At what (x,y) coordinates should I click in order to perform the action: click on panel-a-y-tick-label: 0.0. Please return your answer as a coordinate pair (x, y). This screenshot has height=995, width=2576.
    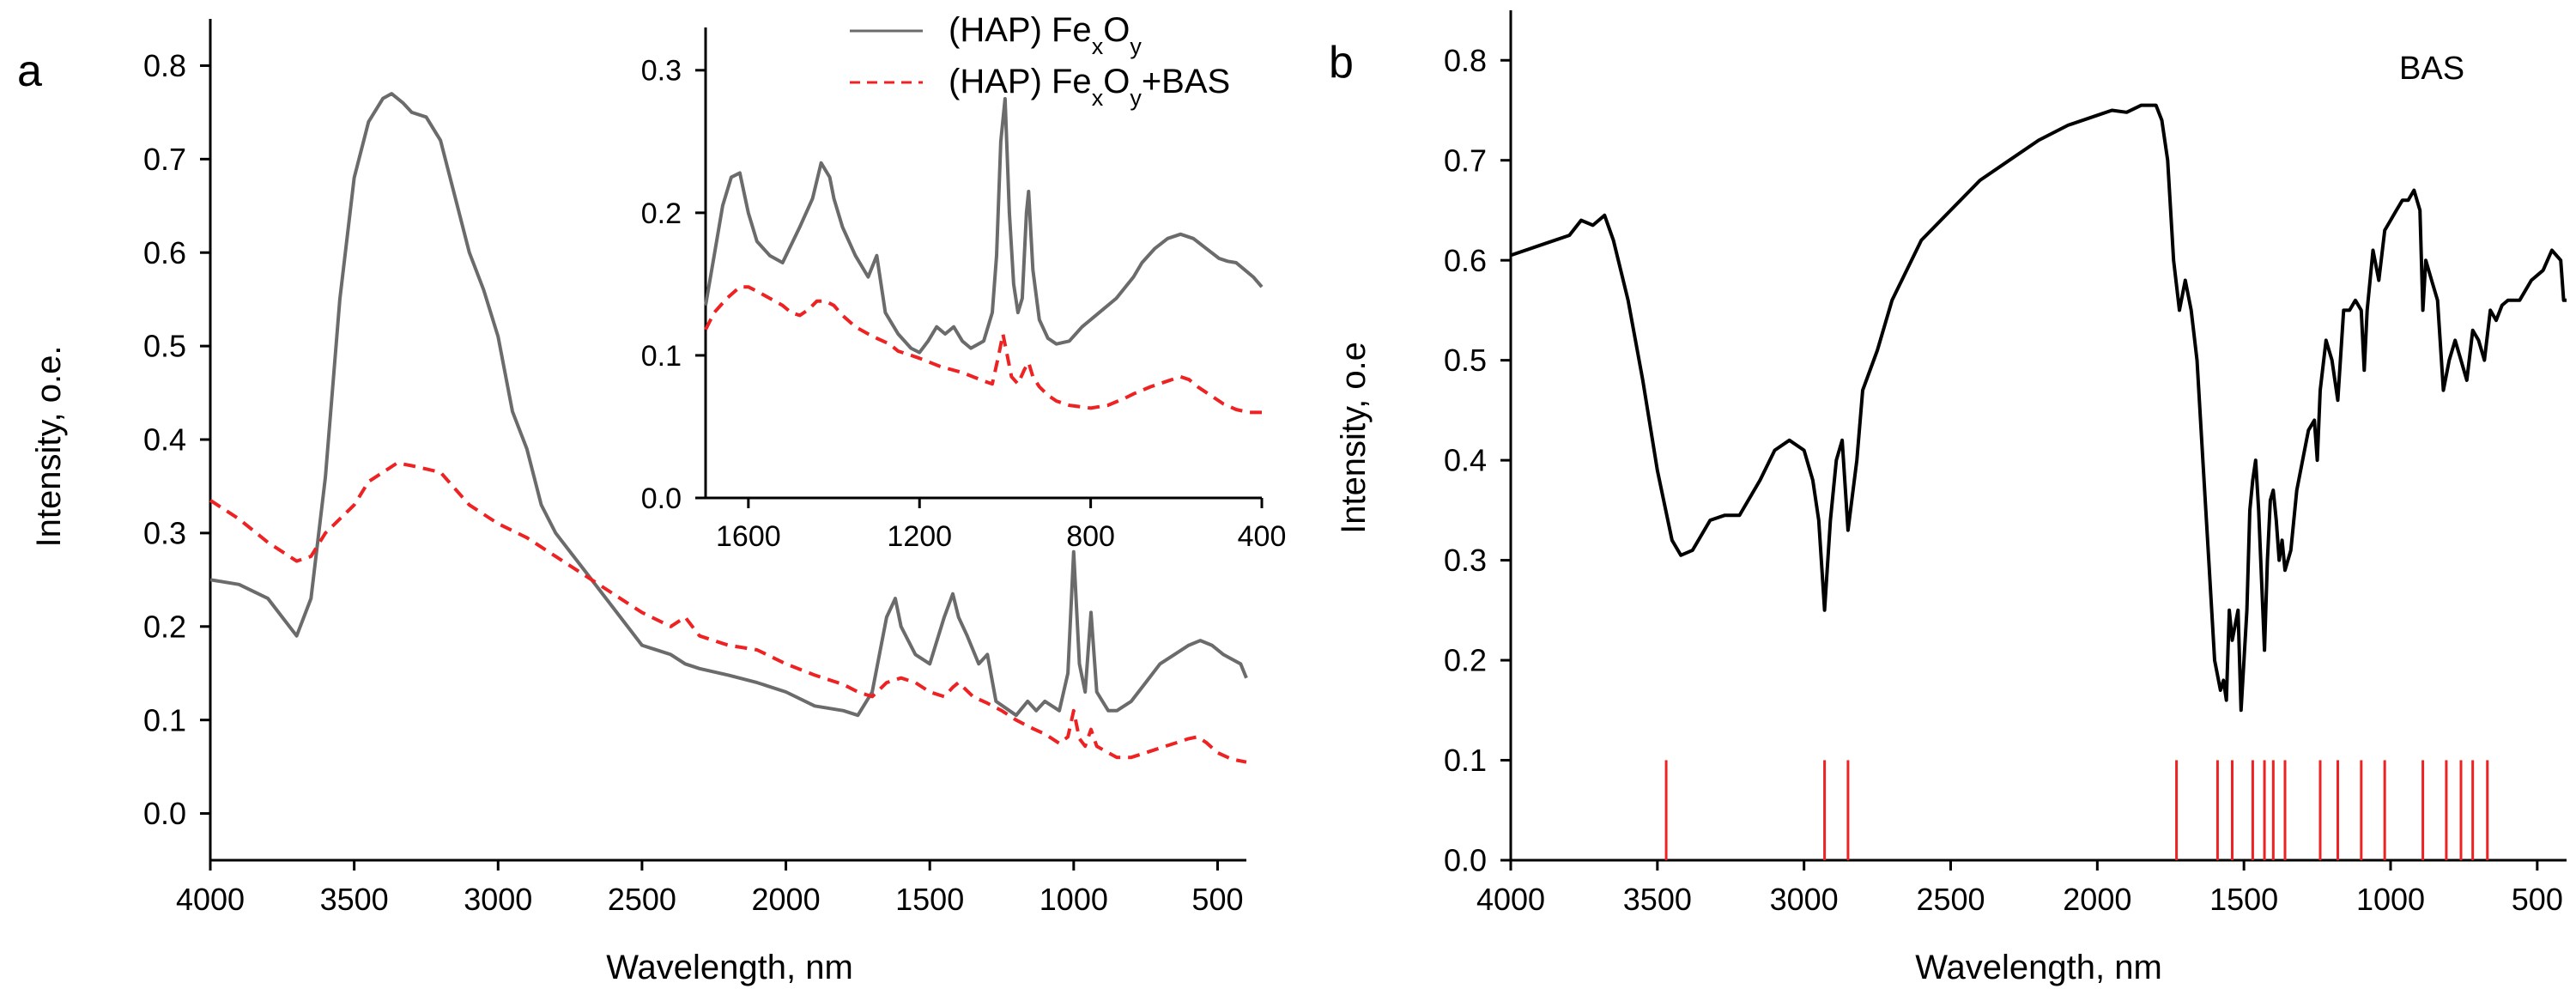
    Looking at the image, I should click on (164, 813).